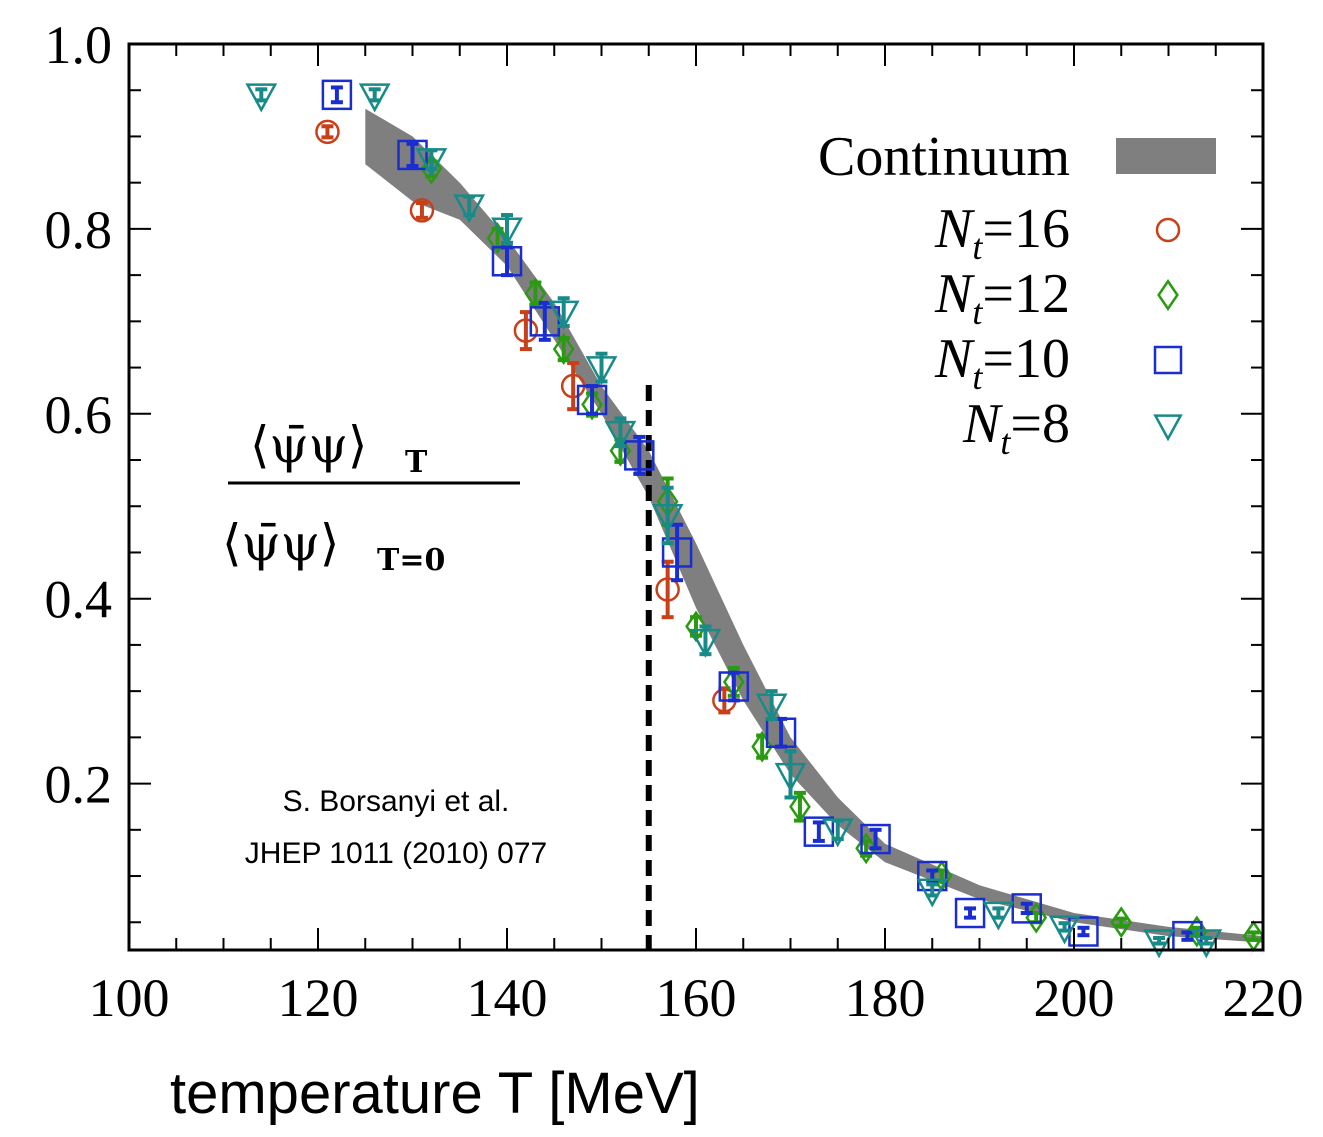 This screenshot has height=1137, width=1323. What do you see at coordinates (1026, 294) in the screenshot?
I see `legend-label-rest: =12` at bounding box center [1026, 294].